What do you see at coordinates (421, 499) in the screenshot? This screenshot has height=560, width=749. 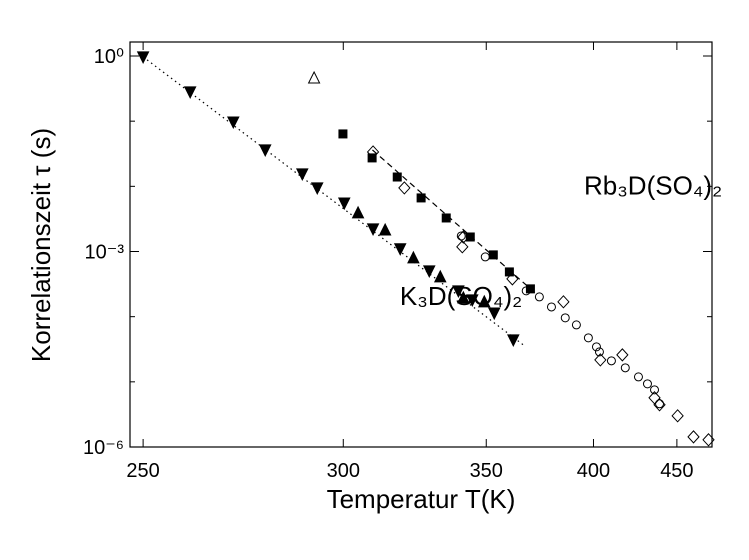 I see `x-axis-label: Temperatur T(K)` at bounding box center [421, 499].